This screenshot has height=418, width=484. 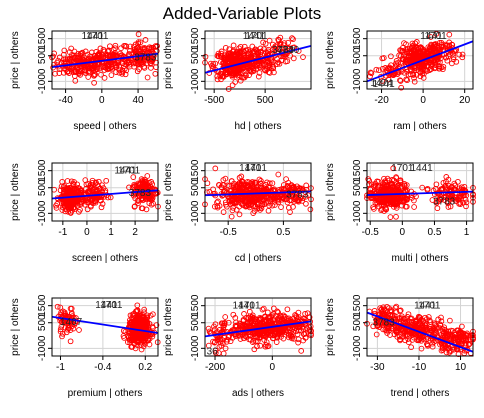 What do you see at coordinates (265, 100) in the screenshot?
I see `x-tick-label: 500` at bounding box center [265, 100].